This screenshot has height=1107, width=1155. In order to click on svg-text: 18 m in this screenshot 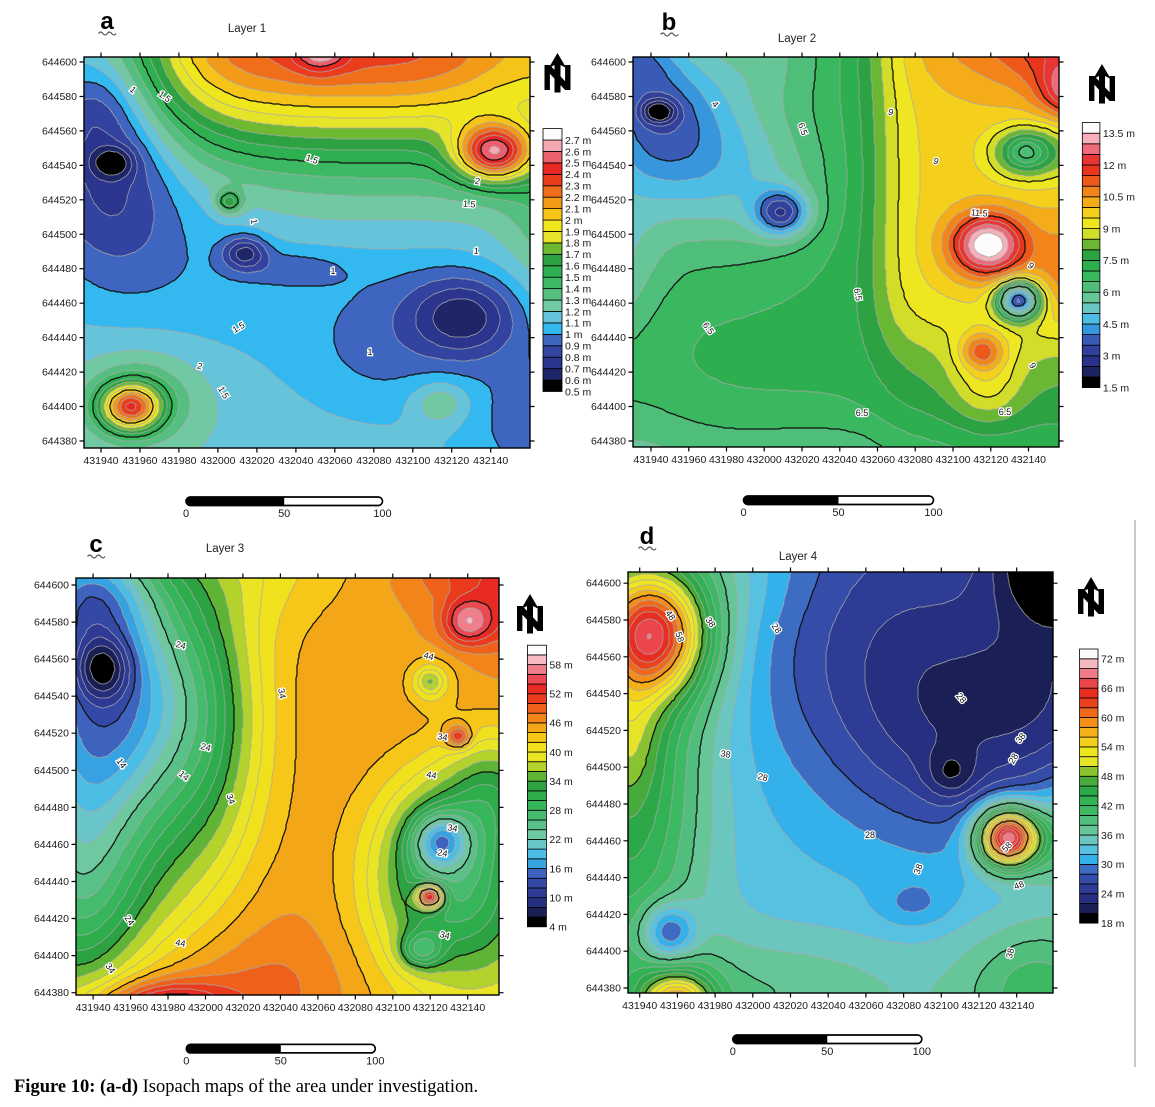, I will do `click(1113, 924)`.